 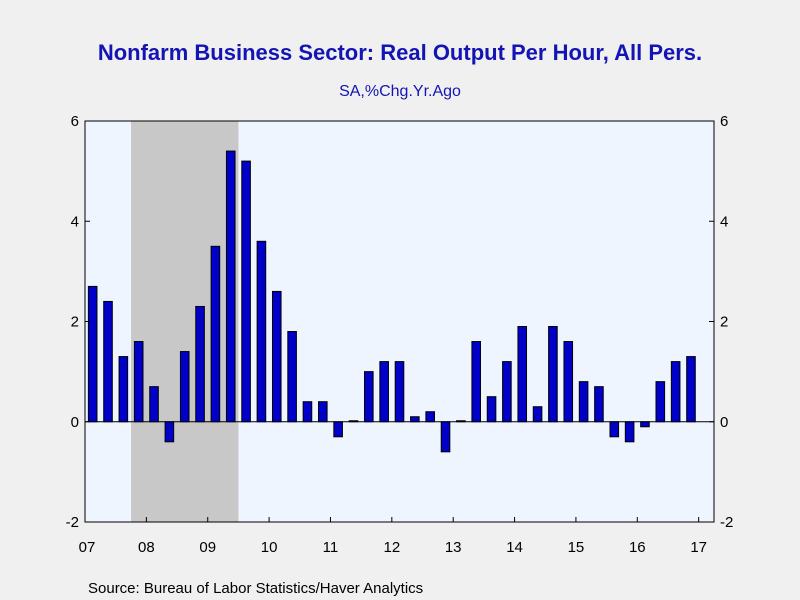 What do you see at coordinates (307, 412) in the screenshot?
I see `bar-2010-Q3` at bounding box center [307, 412].